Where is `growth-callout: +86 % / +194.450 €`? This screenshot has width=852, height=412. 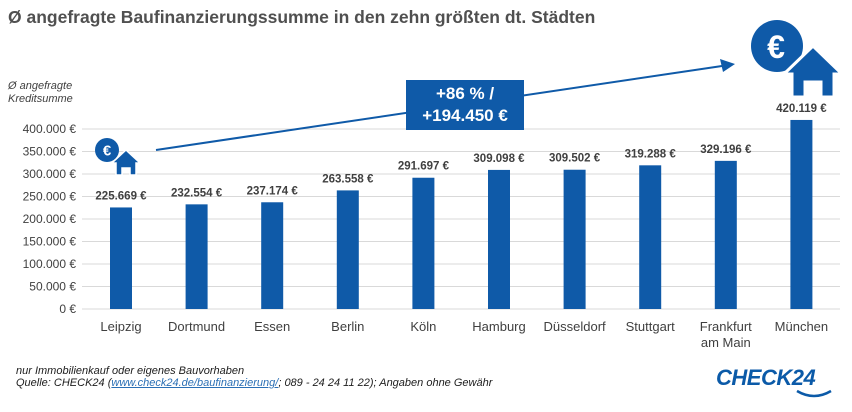 growth-callout: +86 % / +194.450 € is located at coordinates (465, 105).